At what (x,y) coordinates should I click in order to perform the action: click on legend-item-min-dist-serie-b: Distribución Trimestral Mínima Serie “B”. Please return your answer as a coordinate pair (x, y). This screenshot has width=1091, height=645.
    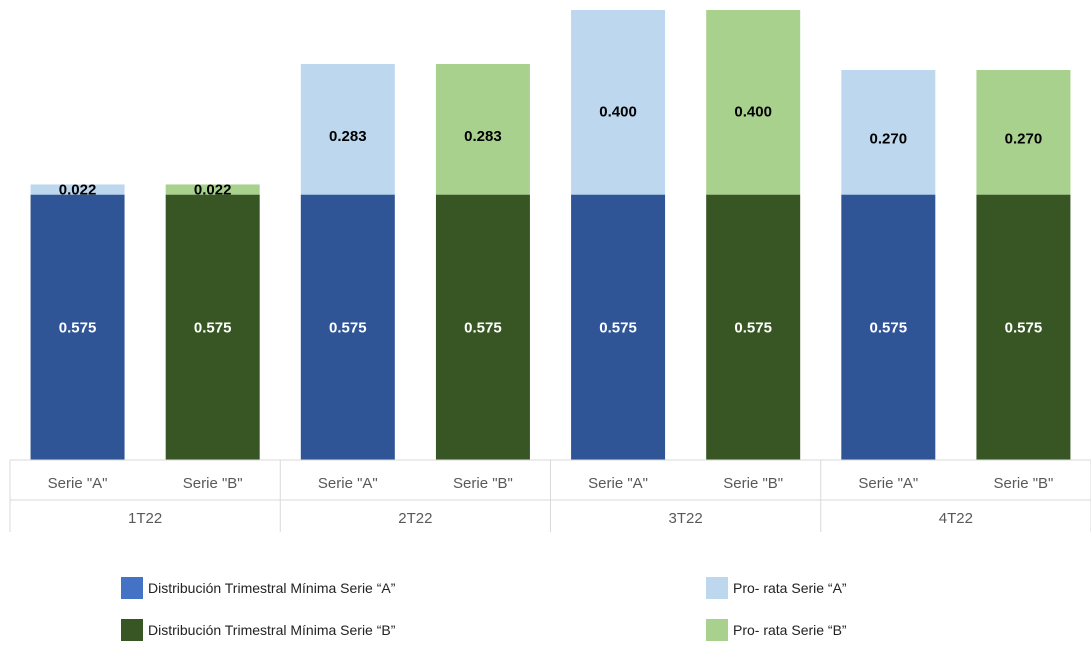
    Looking at the image, I should click on (258, 630).